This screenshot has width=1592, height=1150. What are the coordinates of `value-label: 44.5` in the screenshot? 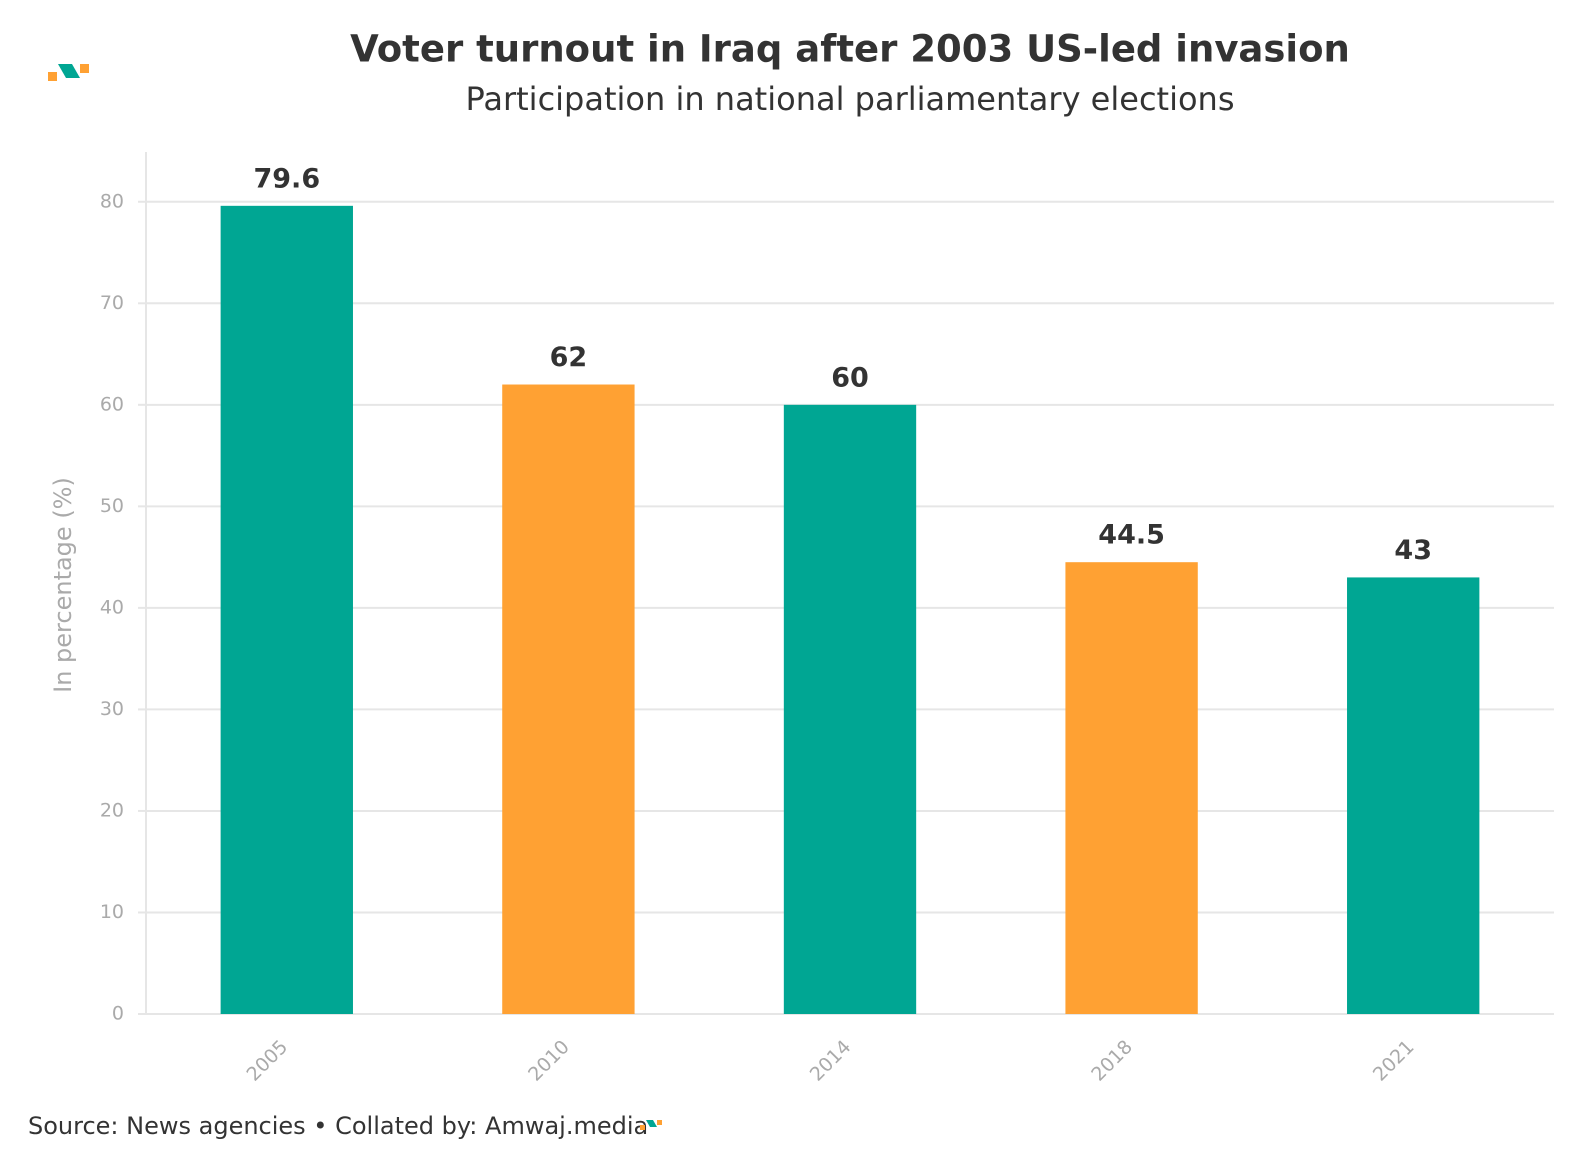 It's located at (1131, 535).